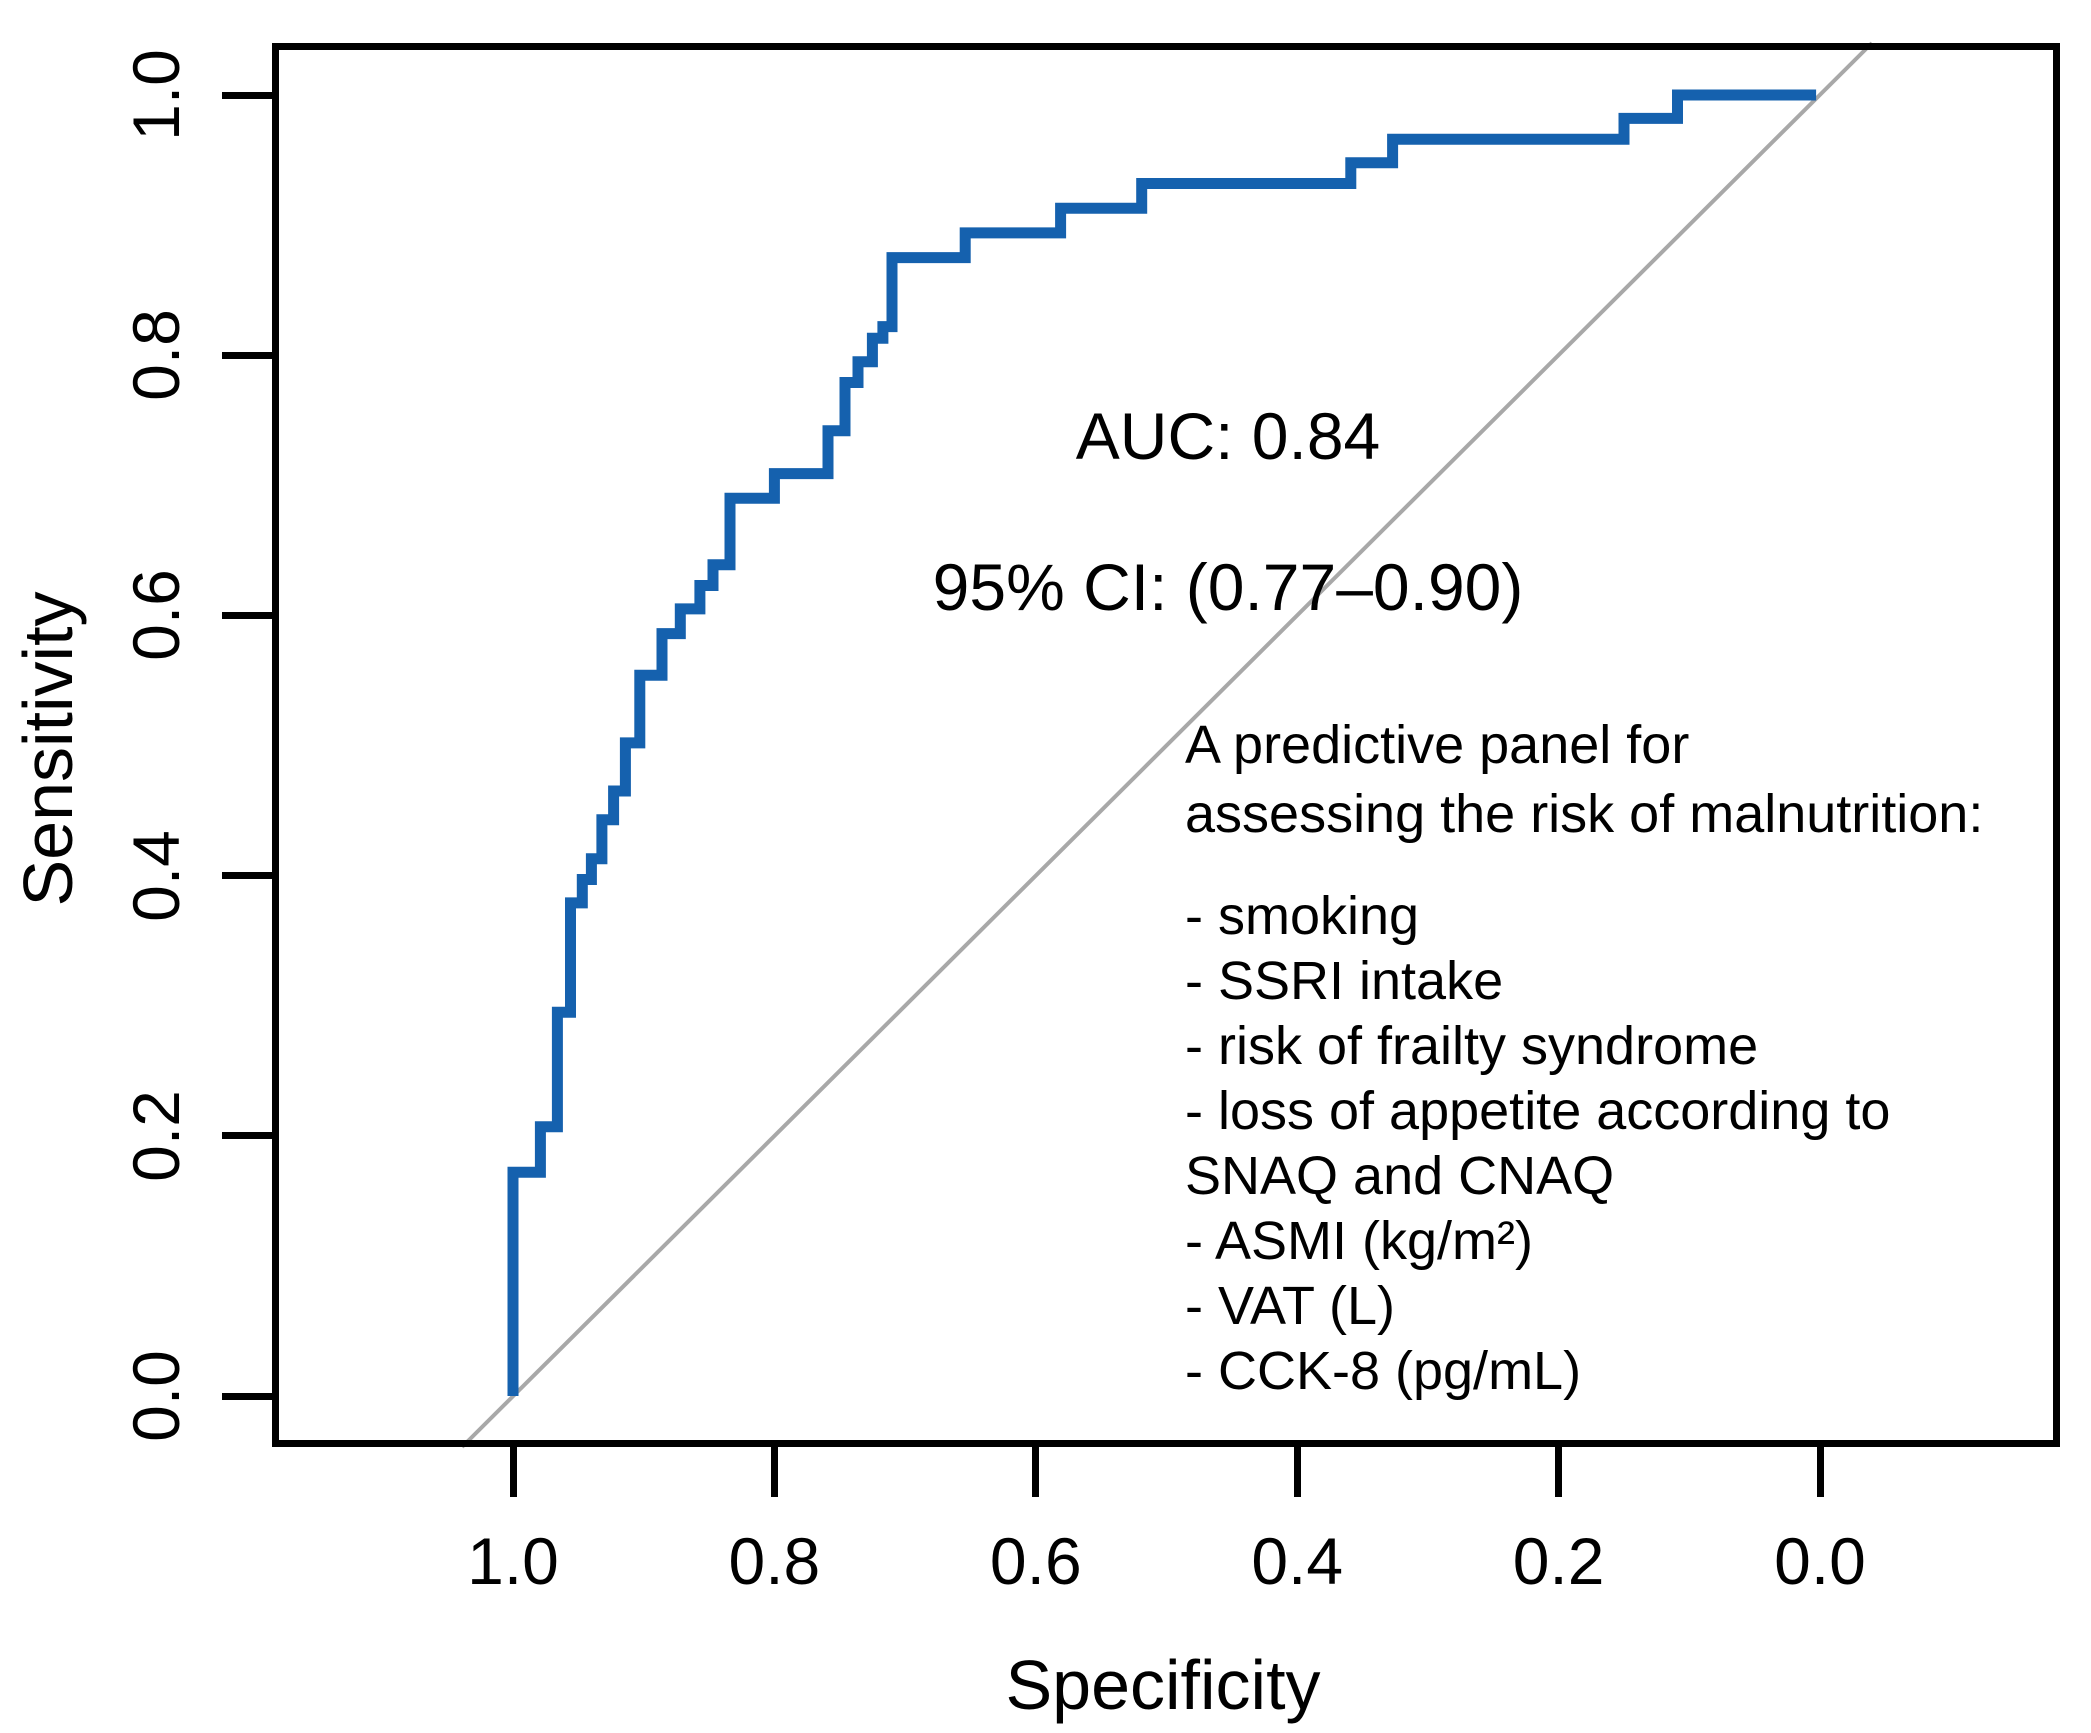 The height and width of the screenshot is (1733, 2091). What do you see at coordinates (1228, 436) in the screenshot?
I see `auc-annotation: AUC: 0.84` at bounding box center [1228, 436].